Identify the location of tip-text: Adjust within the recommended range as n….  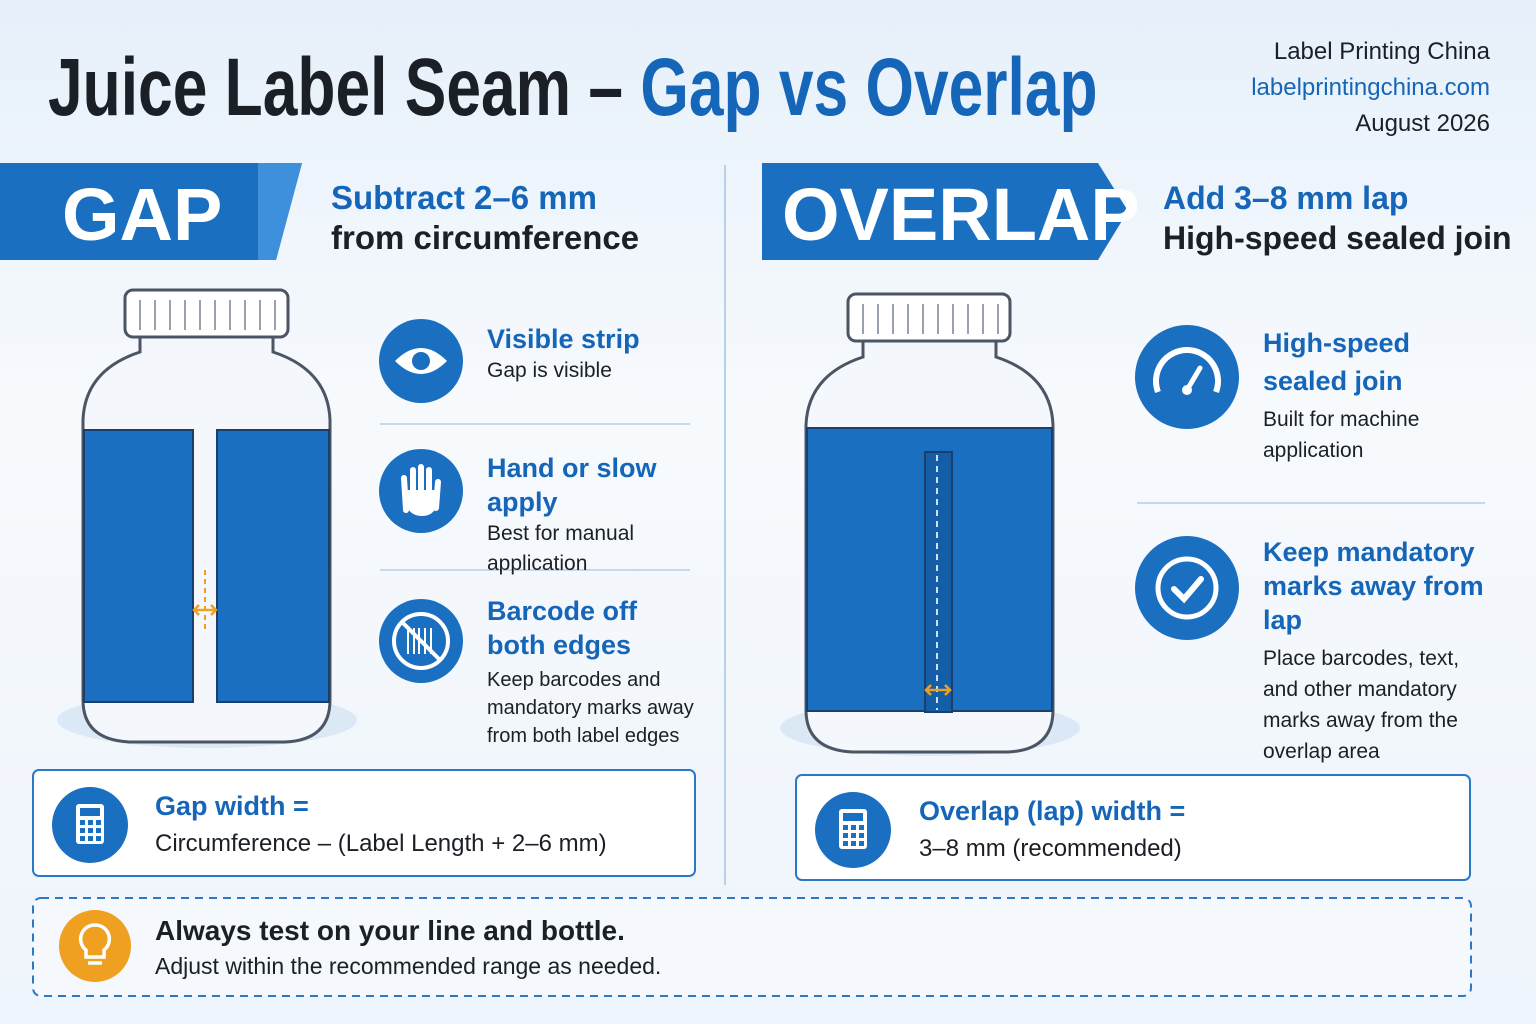
(408, 966).